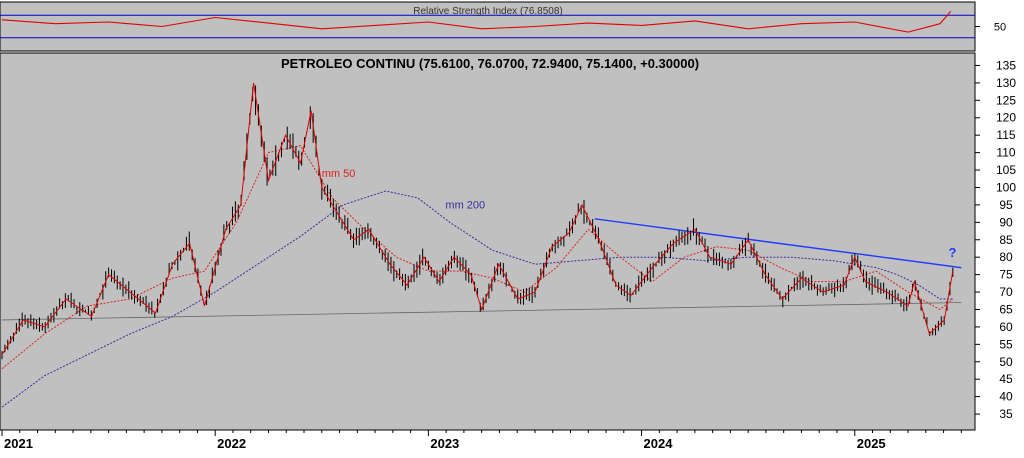 The height and width of the screenshot is (458, 1024). I want to click on rsi-line-layer, so click(476, 22).